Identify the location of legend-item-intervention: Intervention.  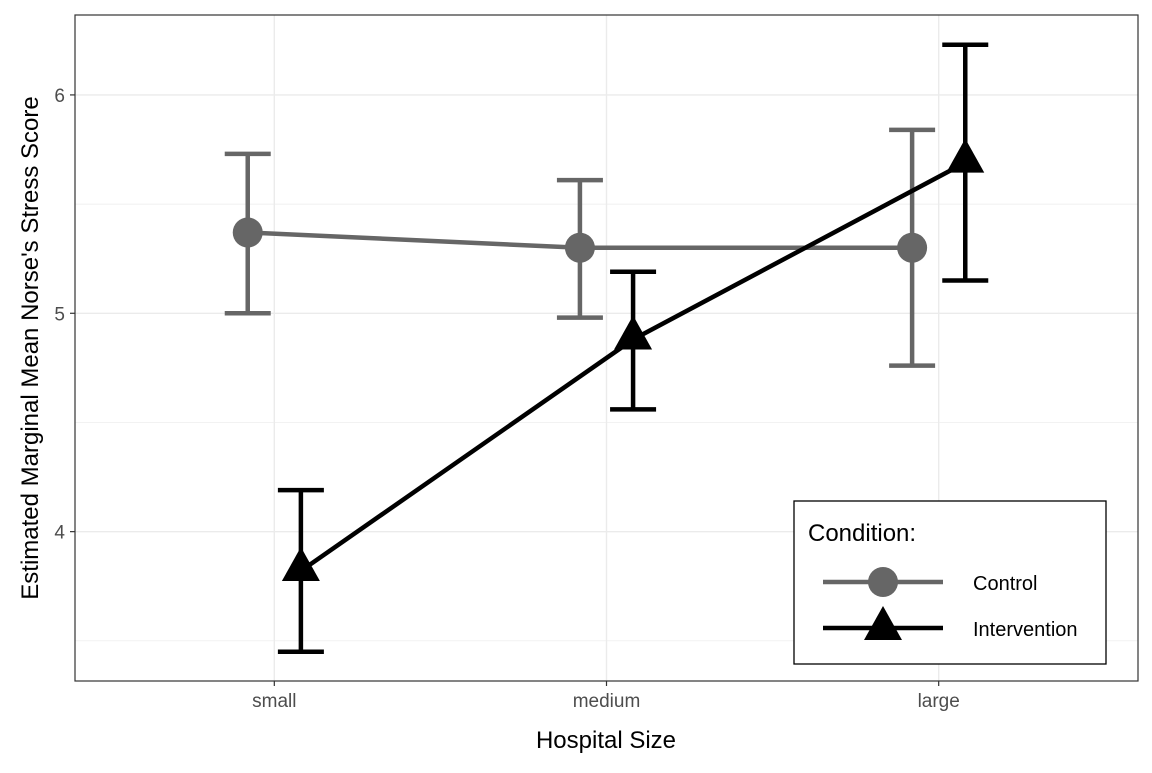
(950, 623).